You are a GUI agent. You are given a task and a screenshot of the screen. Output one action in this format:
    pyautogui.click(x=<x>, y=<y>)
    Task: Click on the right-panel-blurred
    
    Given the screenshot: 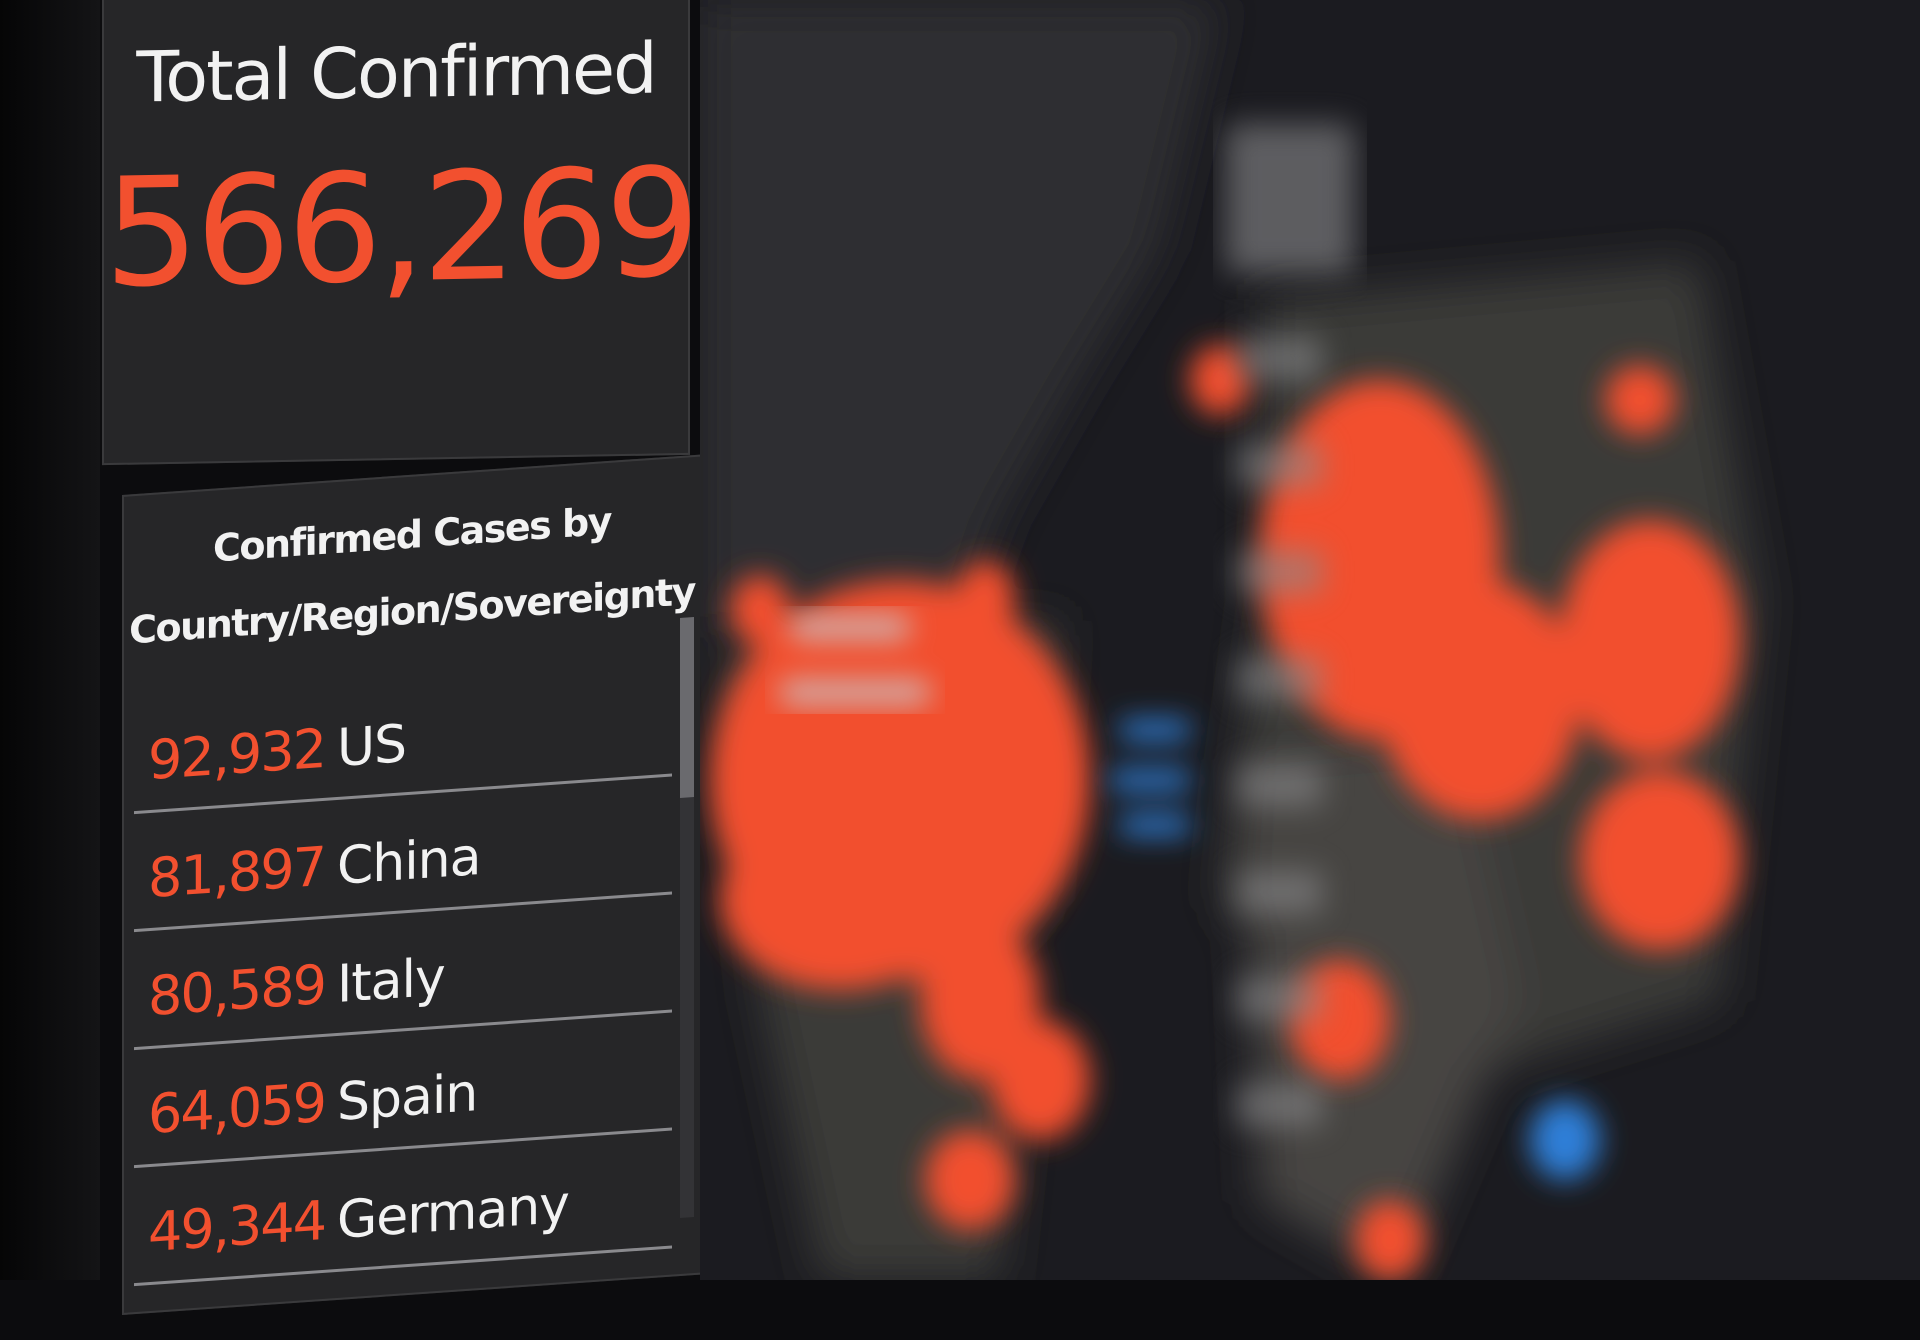 What is the action you would take?
    pyautogui.click(x=1290, y=625)
    